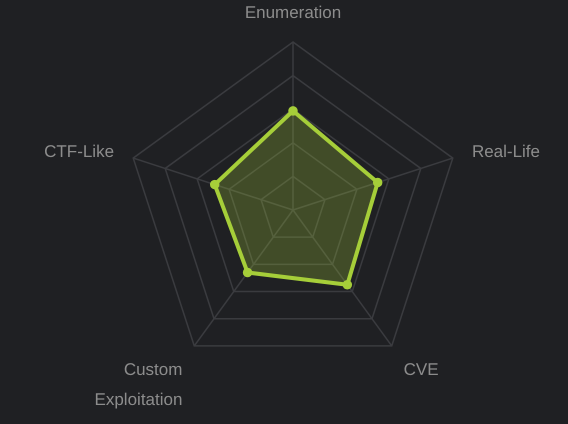  I want to click on spoke-label: Real-Life, so click(506, 151).